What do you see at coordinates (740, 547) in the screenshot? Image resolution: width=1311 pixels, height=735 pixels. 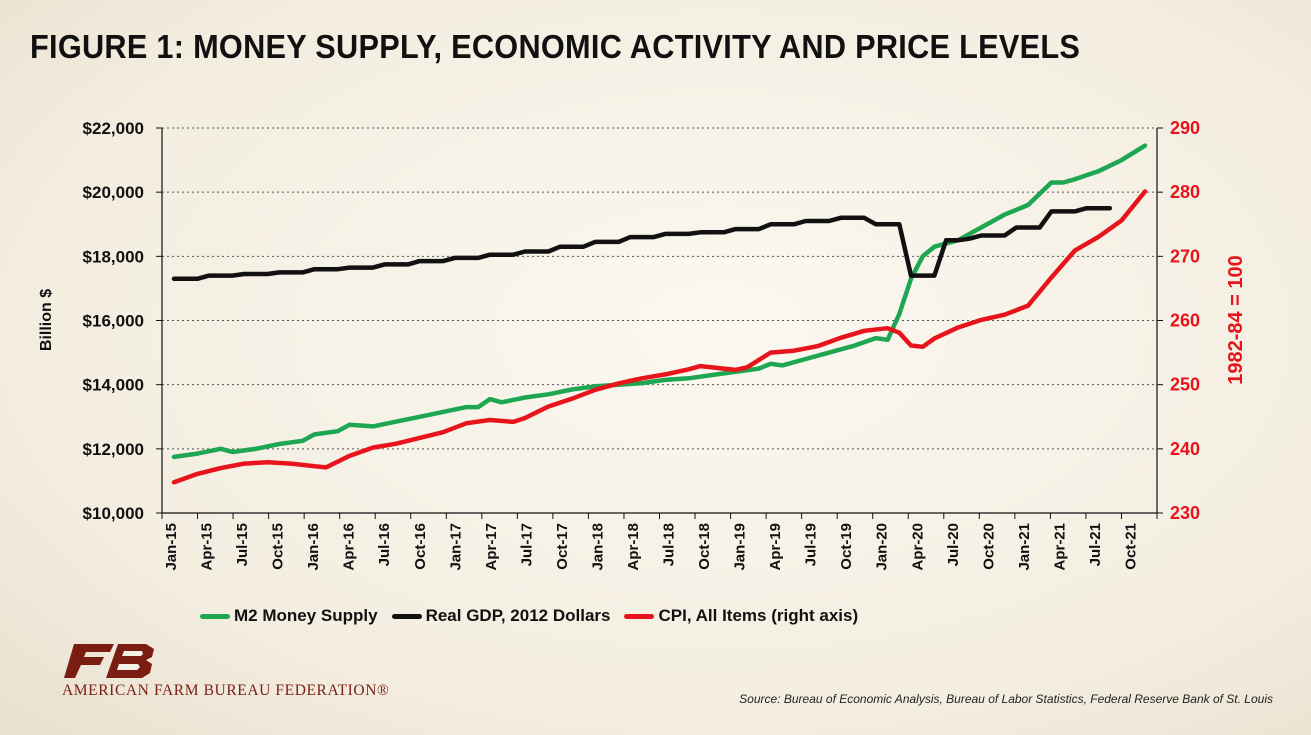 I see `x-tick-label: Jan-19` at bounding box center [740, 547].